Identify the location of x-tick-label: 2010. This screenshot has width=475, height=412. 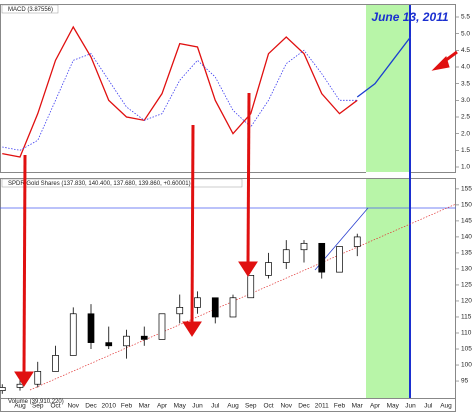
(109, 406).